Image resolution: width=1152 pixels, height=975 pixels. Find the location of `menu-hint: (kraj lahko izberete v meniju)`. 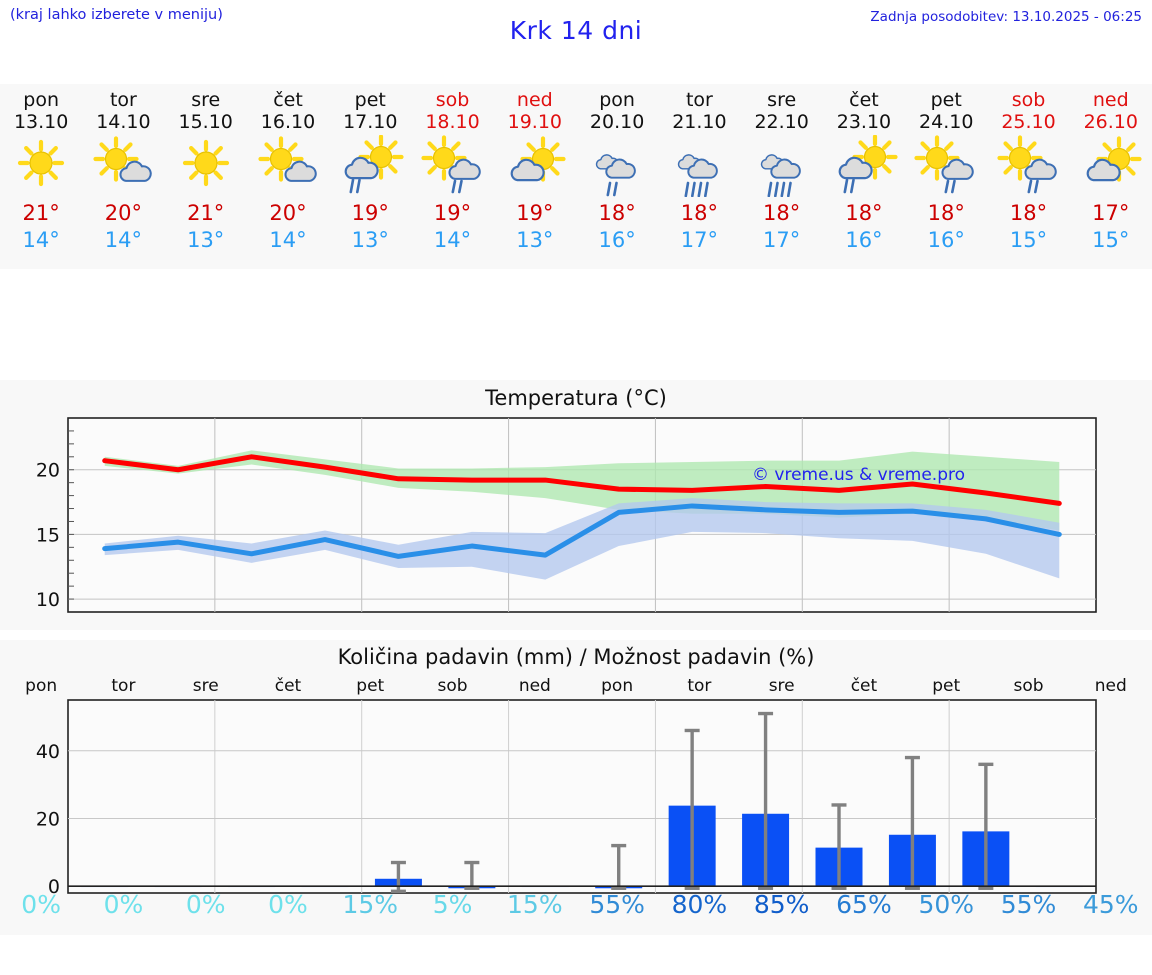

menu-hint: (kraj lahko izberete v meniju) is located at coordinates (116, 15).